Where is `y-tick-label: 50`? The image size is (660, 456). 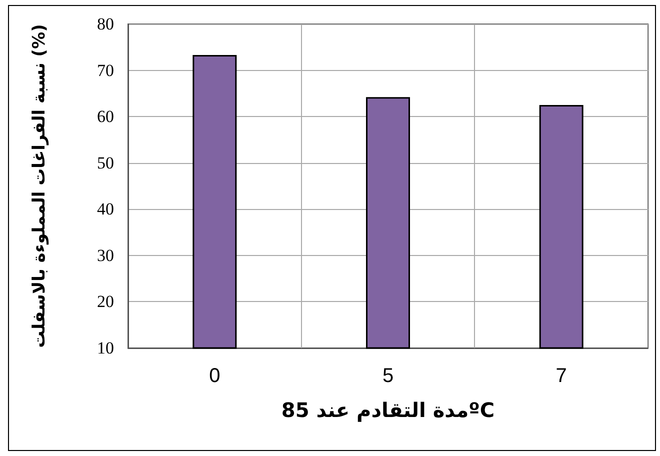 y-tick-label: 50 is located at coordinates (105, 162).